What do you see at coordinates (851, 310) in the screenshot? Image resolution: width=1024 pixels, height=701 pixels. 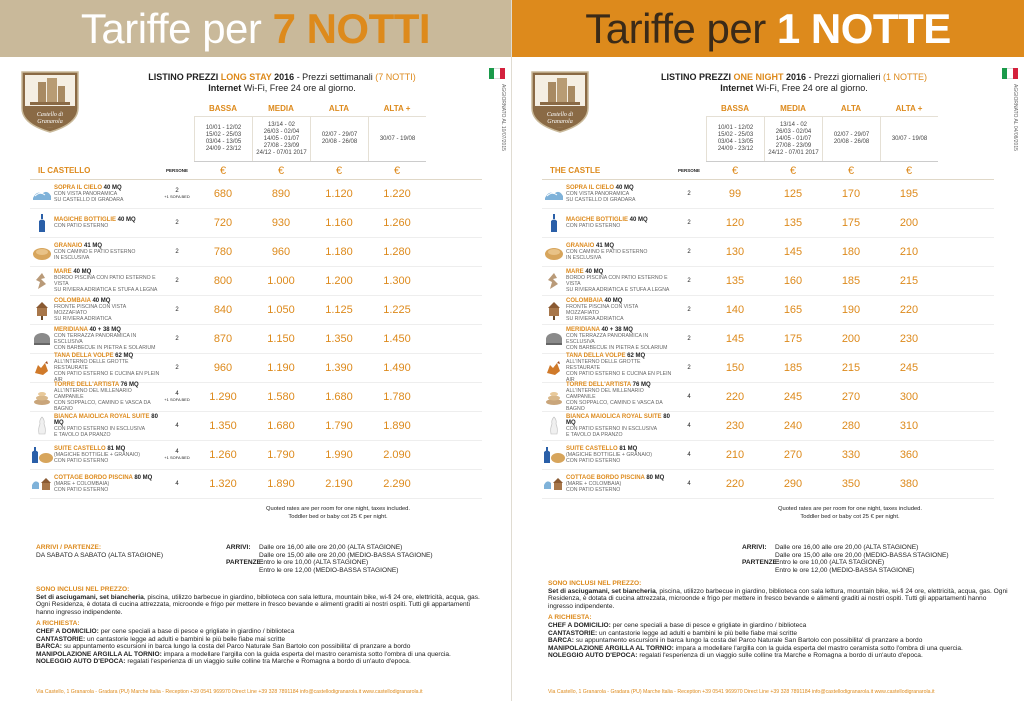 I see `room-price: 190` at bounding box center [851, 310].